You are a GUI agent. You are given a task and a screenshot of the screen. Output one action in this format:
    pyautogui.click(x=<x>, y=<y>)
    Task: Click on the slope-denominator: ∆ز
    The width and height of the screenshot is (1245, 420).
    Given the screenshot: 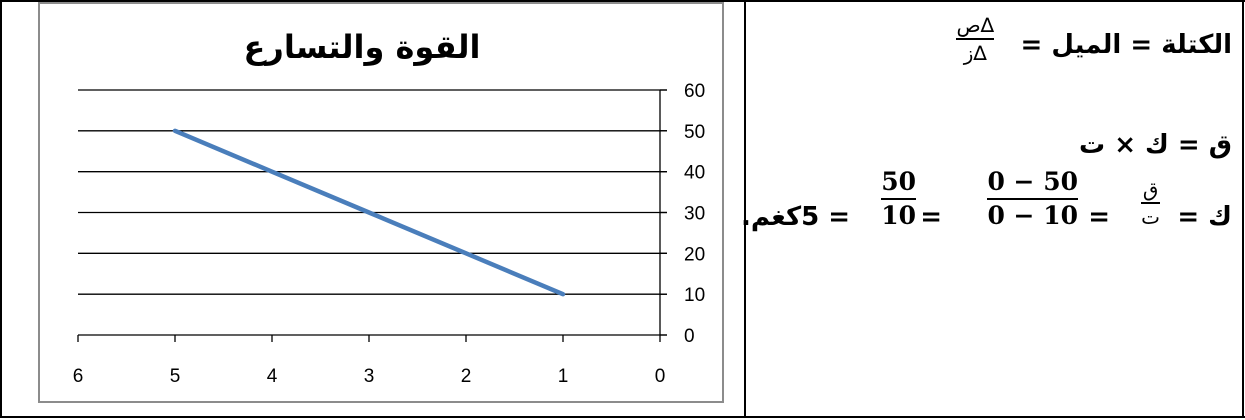 What is the action you would take?
    pyautogui.click(x=975, y=53)
    